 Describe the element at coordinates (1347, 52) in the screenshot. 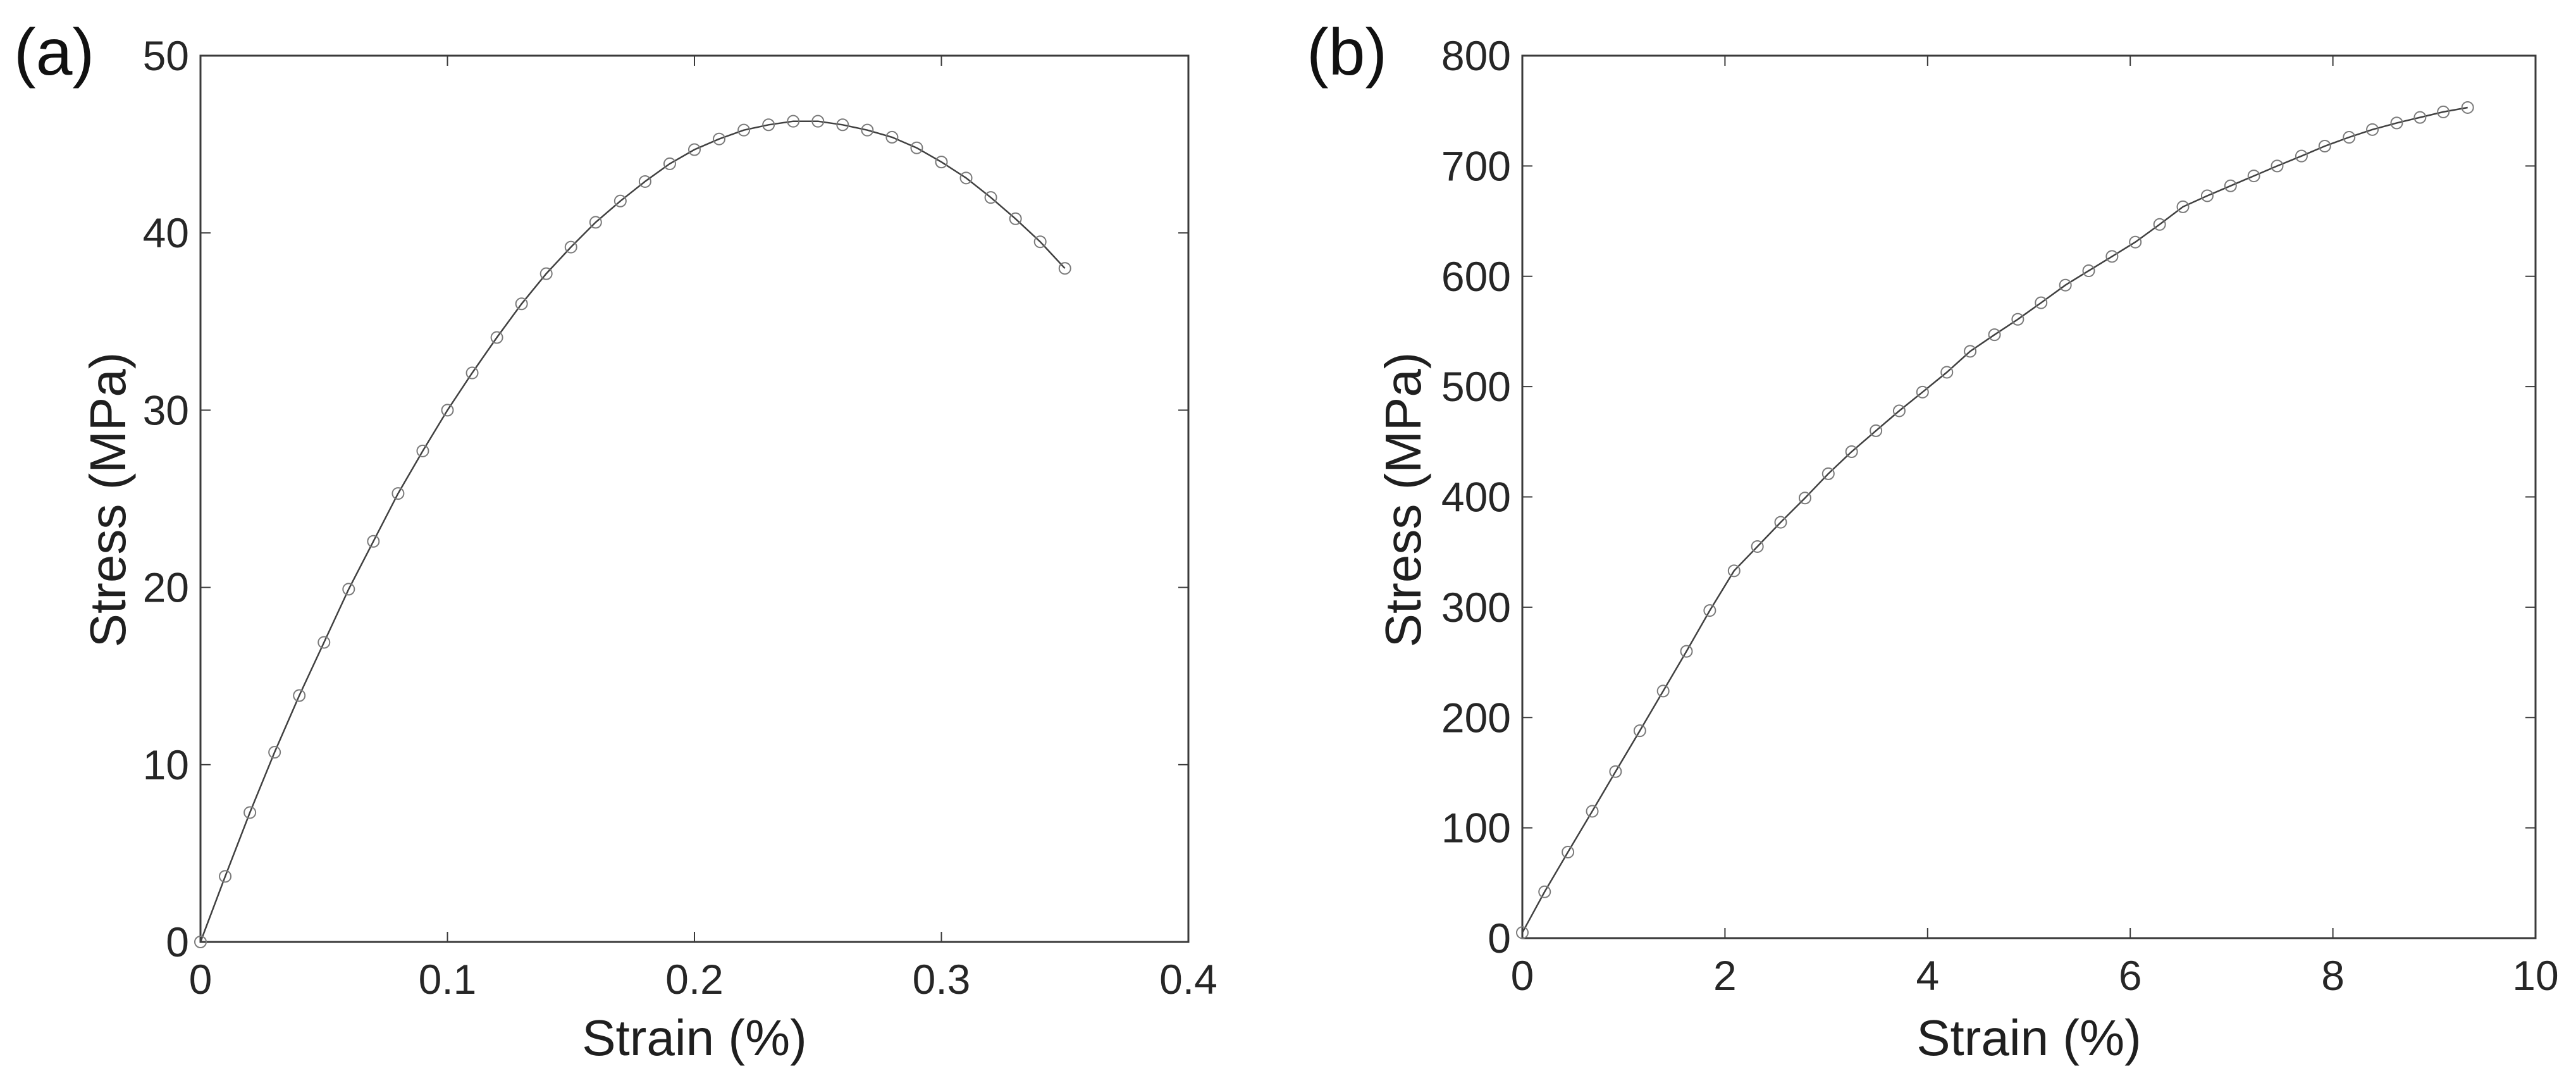

I see `panel-b-label: (b)` at that location.